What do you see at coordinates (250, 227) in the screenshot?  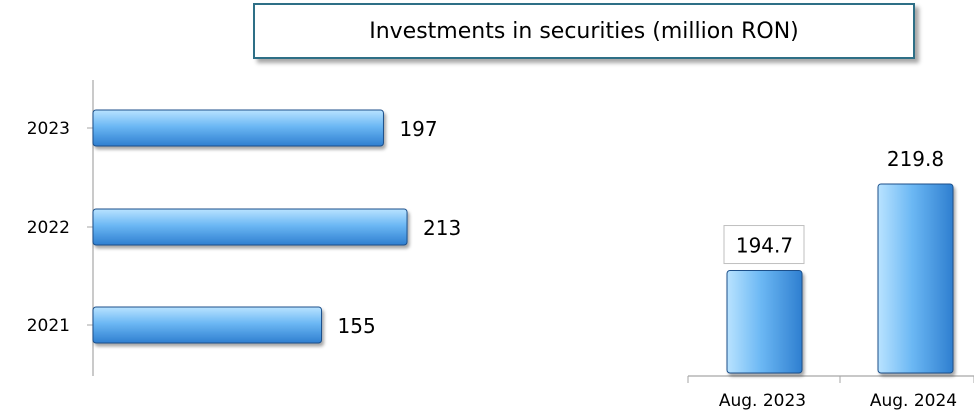 I see `bar-2022` at bounding box center [250, 227].